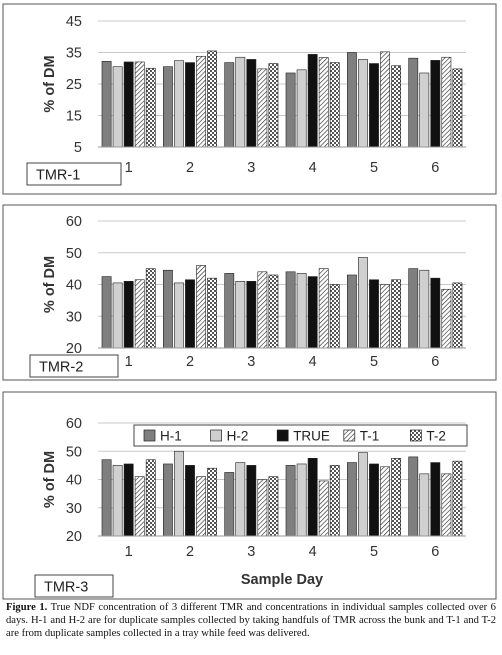 Image resolution: width=502 pixels, height=655 pixels. I want to click on legend-label-t-1: T-1, so click(370, 436).